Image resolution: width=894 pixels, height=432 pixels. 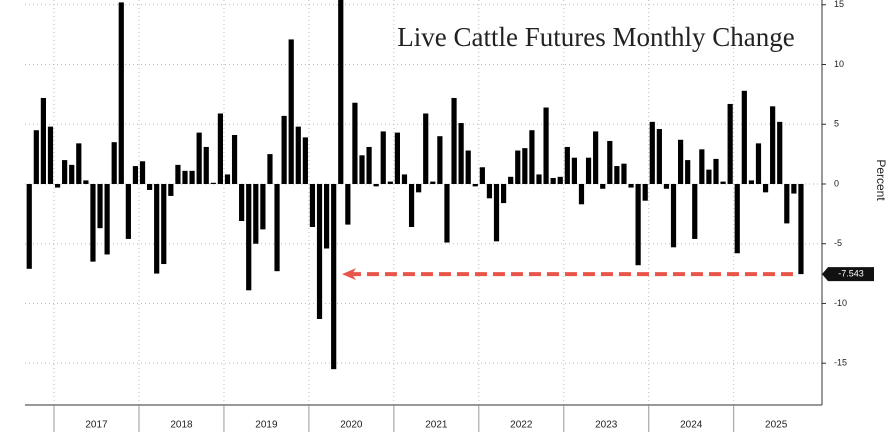 I want to click on value-label: -7.543, so click(x=851, y=273).